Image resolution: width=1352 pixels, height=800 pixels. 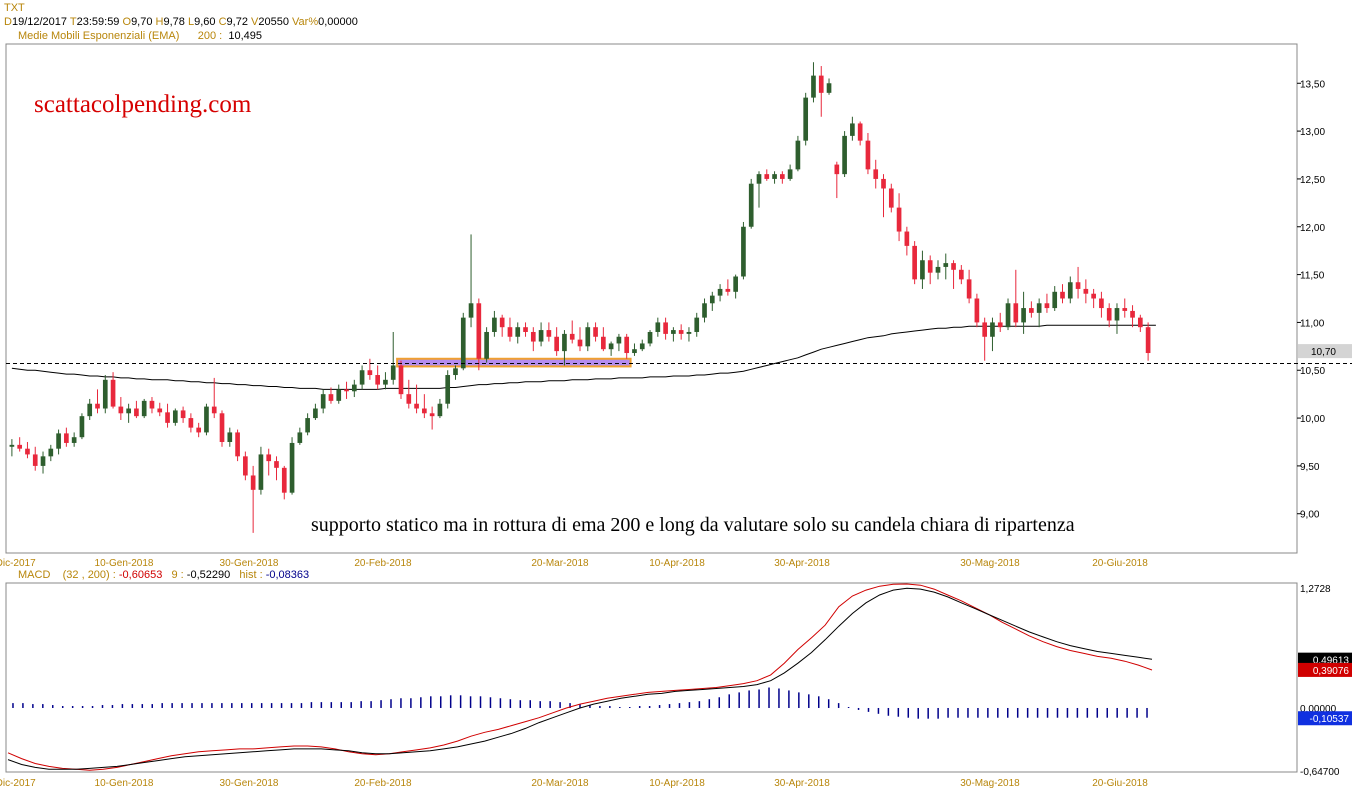 What do you see at coordinates (1318, 709) in the screenshot?
I see `macd-tick-label: 0,00000` at bounding box center [1318, 709].